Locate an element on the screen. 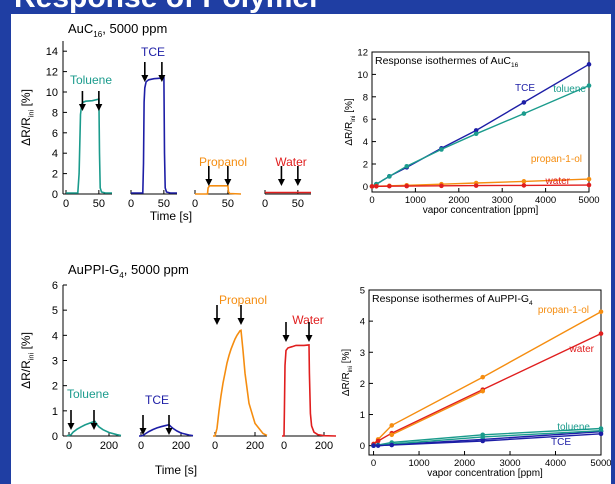 The image size is (615, 484). subplot-0-0: 0 50 Toluene is located at coordinates (87, 141).